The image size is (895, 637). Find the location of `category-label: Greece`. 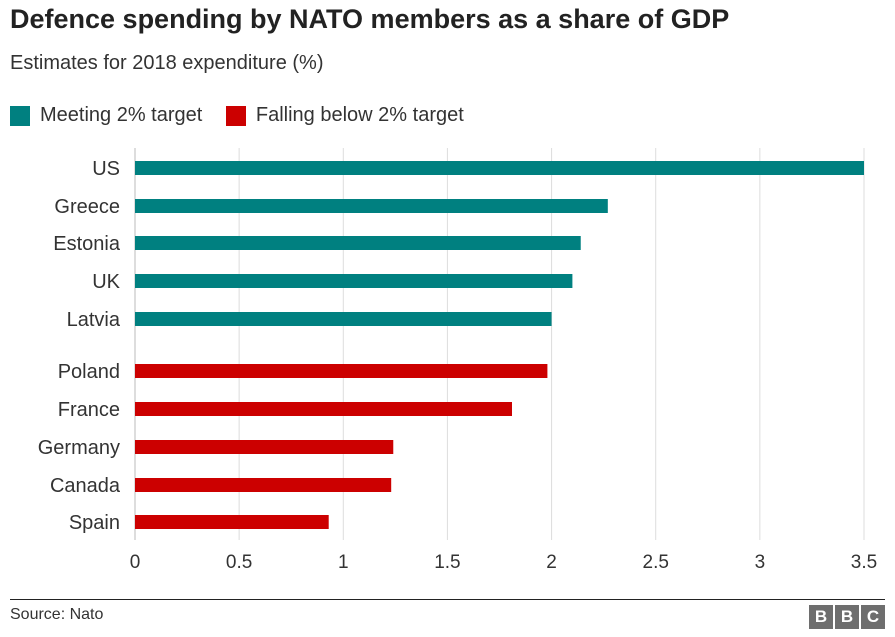

category-label: Greece is located at coordinates (87, 207).